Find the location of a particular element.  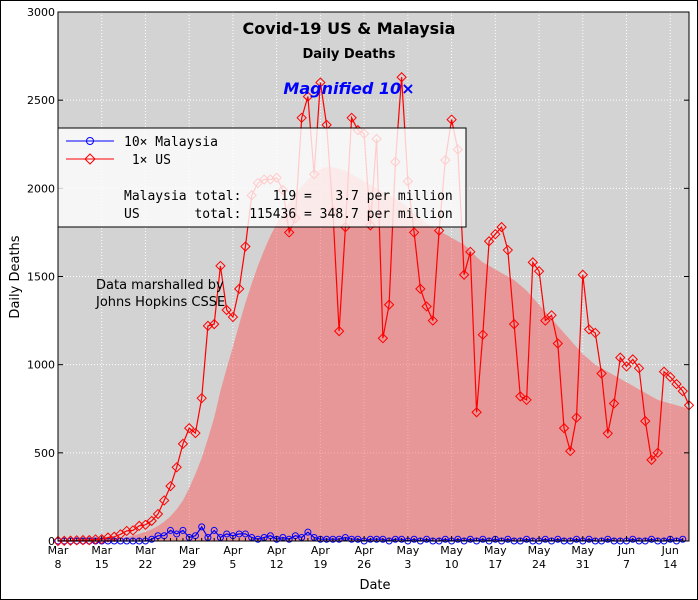

x-tick-label-day: 24 is located at coordinates (539, 564).